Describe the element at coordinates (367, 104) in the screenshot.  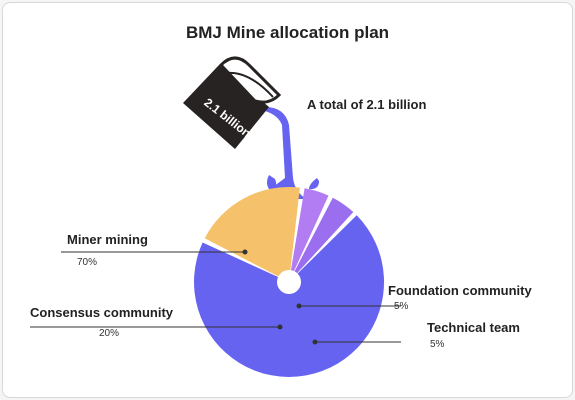
I see `annotation-total: A total of 2.1 billion` at that location.